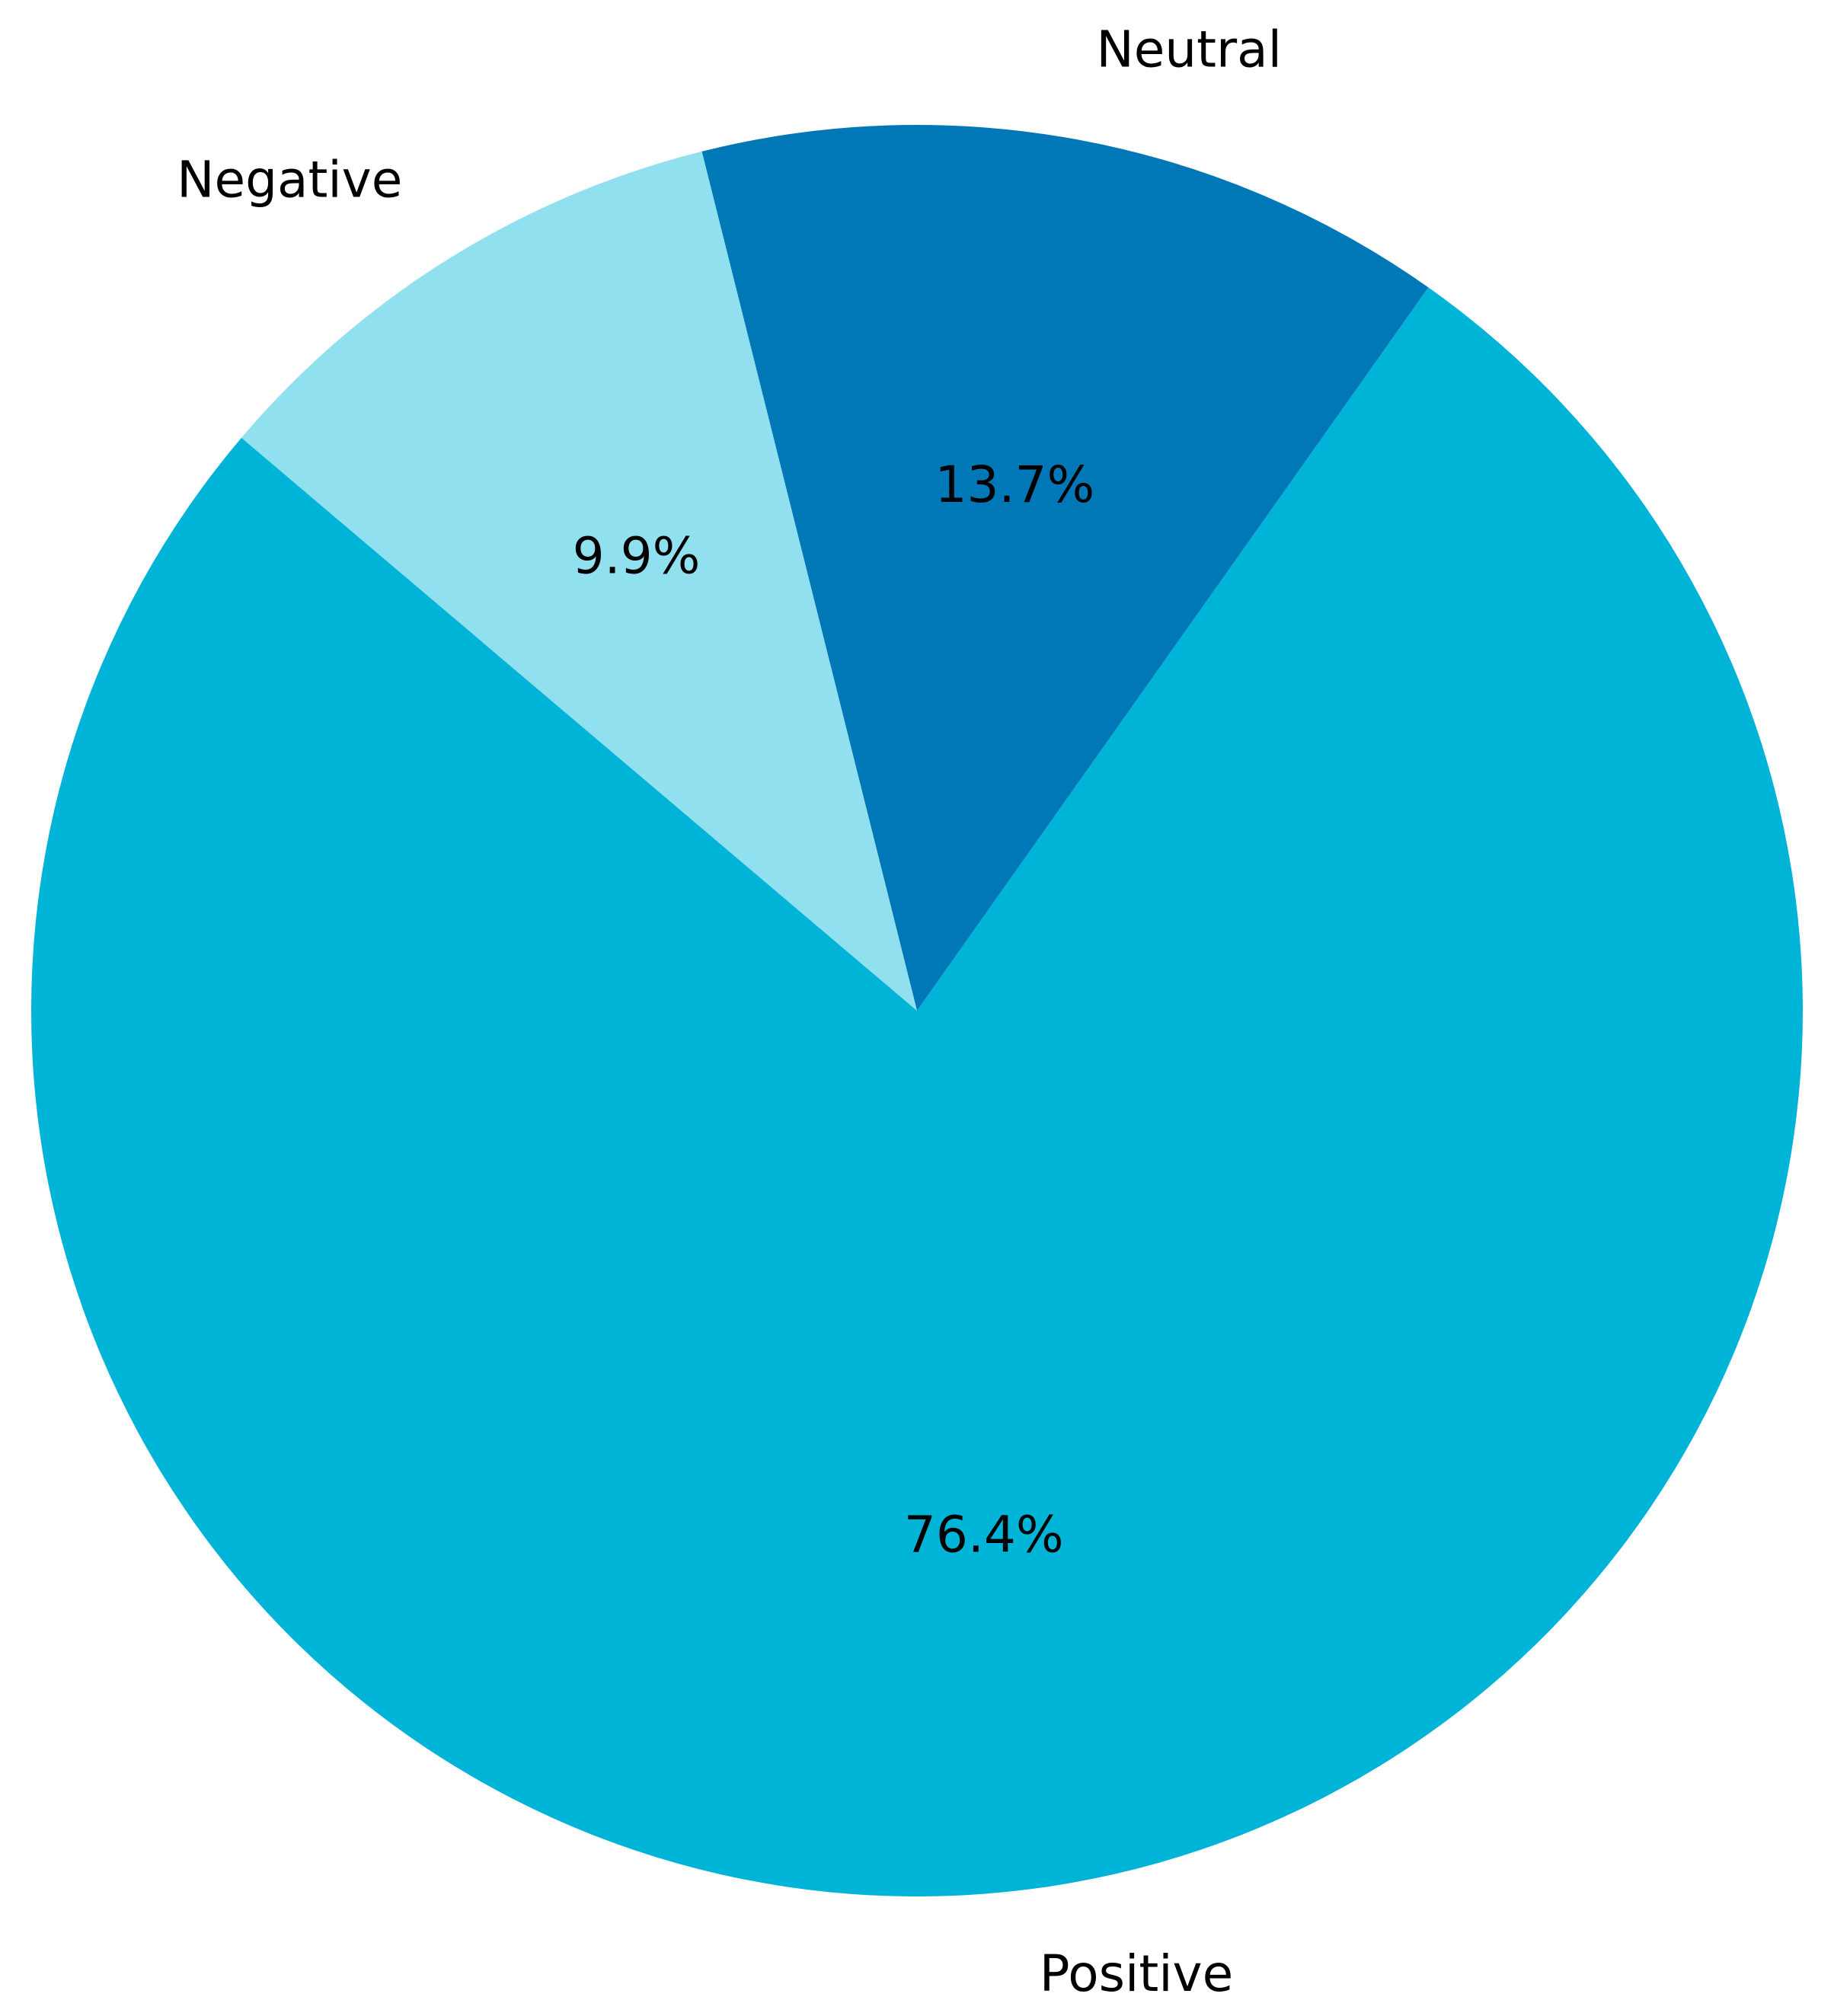  Describe the element at coordinates (1136, 1973) in the screenshot. I see `slice-label: Positive` at that location.